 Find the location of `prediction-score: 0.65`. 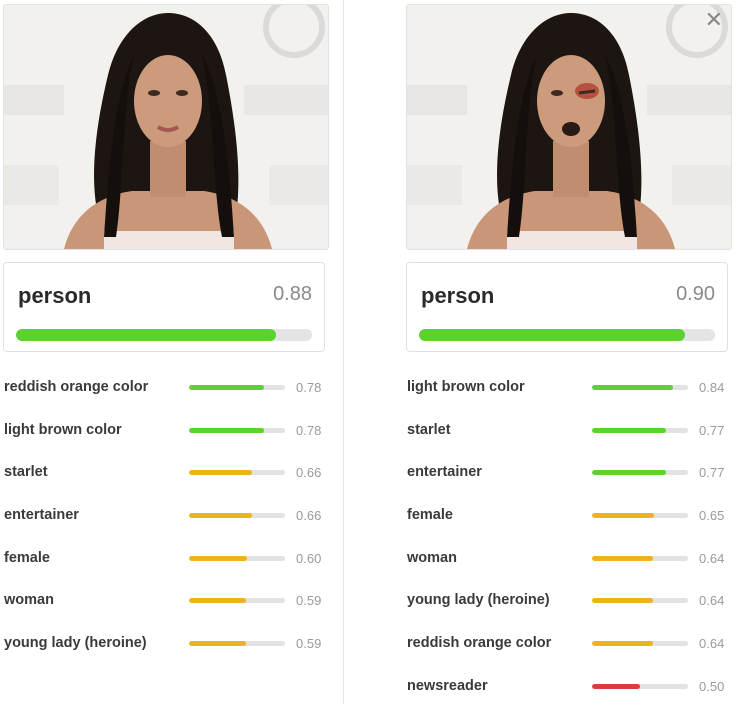

prediction-score: 0.65 is located at coordinates (712, 516).